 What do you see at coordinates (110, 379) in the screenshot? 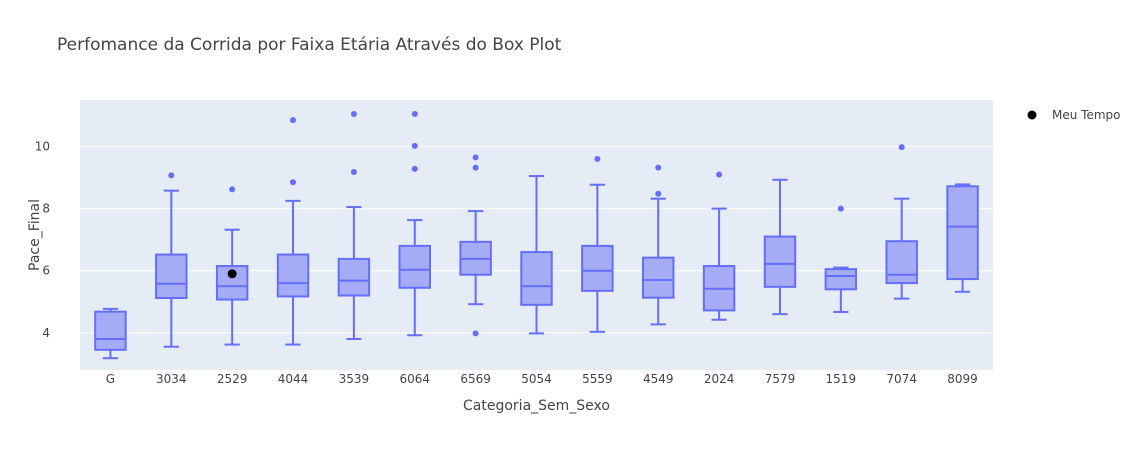
I see `x-tick-label: G` at bounding box center [110, 379].